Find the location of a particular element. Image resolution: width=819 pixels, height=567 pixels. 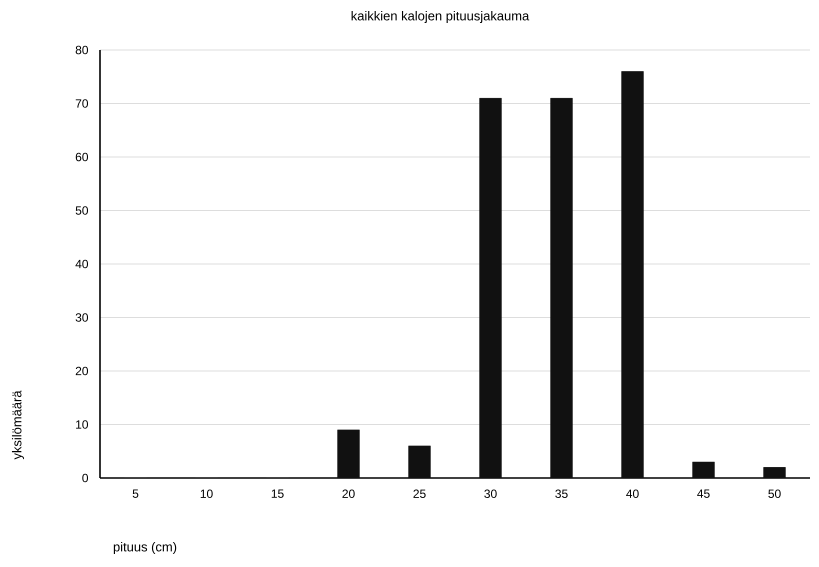

x-tick-label: 15 is located at coordinates (278, 494).